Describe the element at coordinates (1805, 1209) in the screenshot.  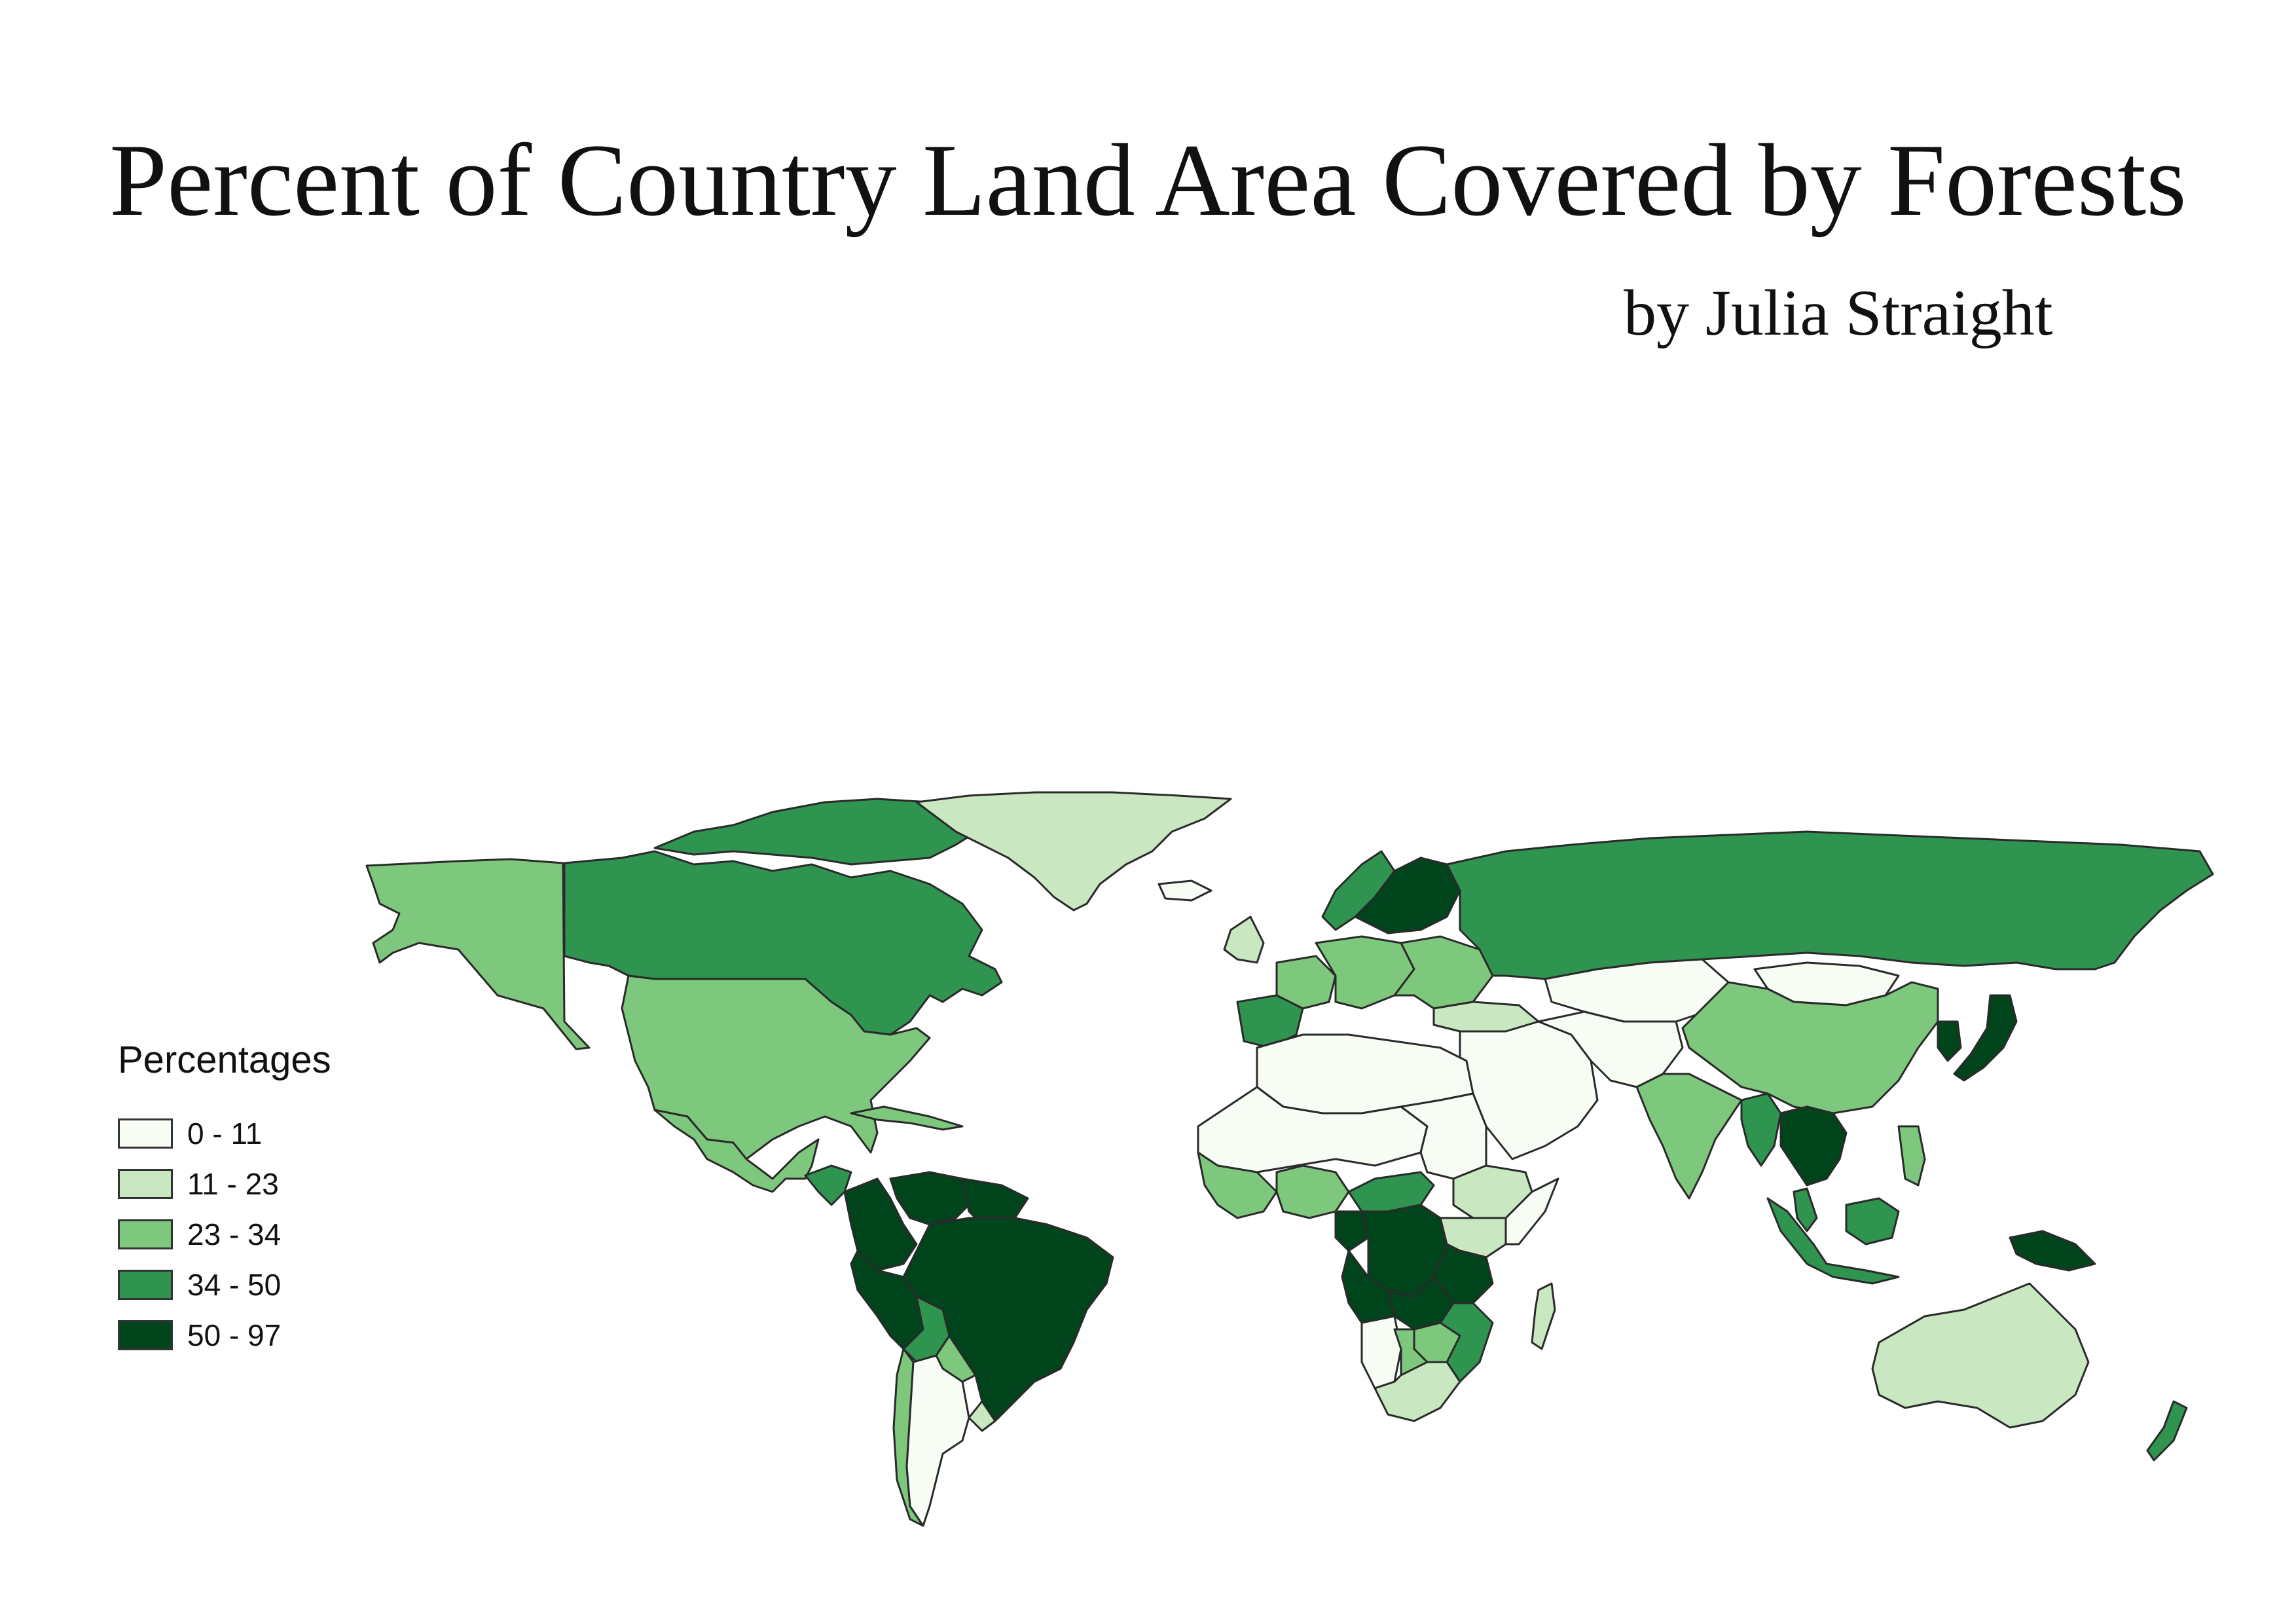
I see `malaysia` at that location.